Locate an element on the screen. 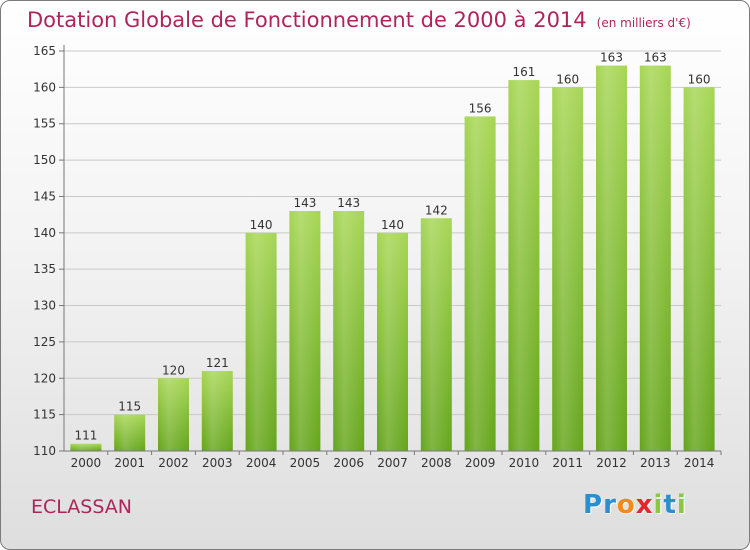  x-tick-label-2013: 2013 is located at coordinates (655, 463).